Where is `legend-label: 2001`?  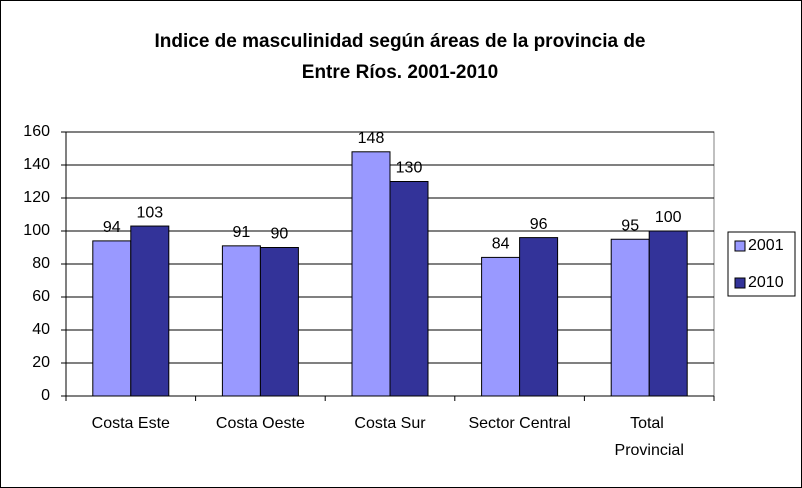 legend-label: 2001 is located at coordinates (766, 245).